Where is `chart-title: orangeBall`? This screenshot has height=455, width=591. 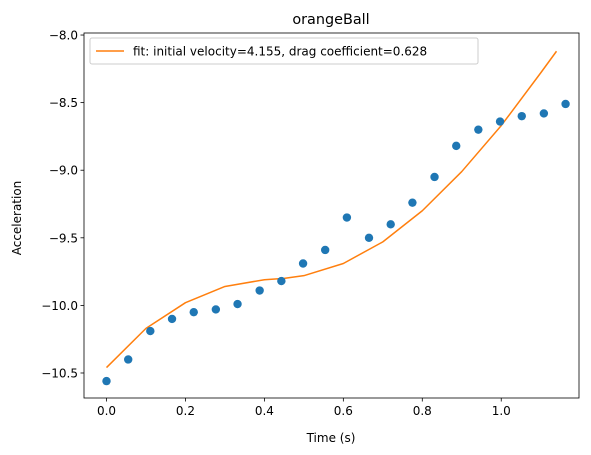 chart-title: orangeBall is located at coordinates (330, 20).